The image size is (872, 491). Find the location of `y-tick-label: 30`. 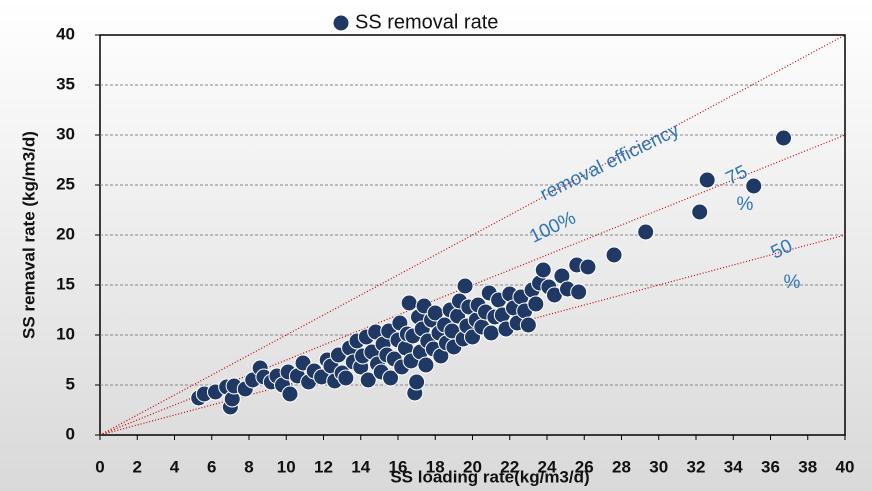

y-tick-label: 30 is located at coordinates (65, 133).